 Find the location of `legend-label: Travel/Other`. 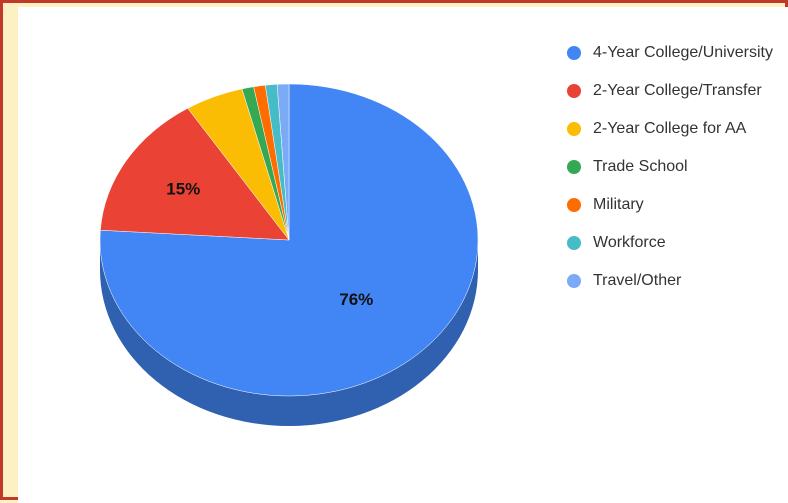

legend-label: Travel/Other is located at coordinates (637, 280).